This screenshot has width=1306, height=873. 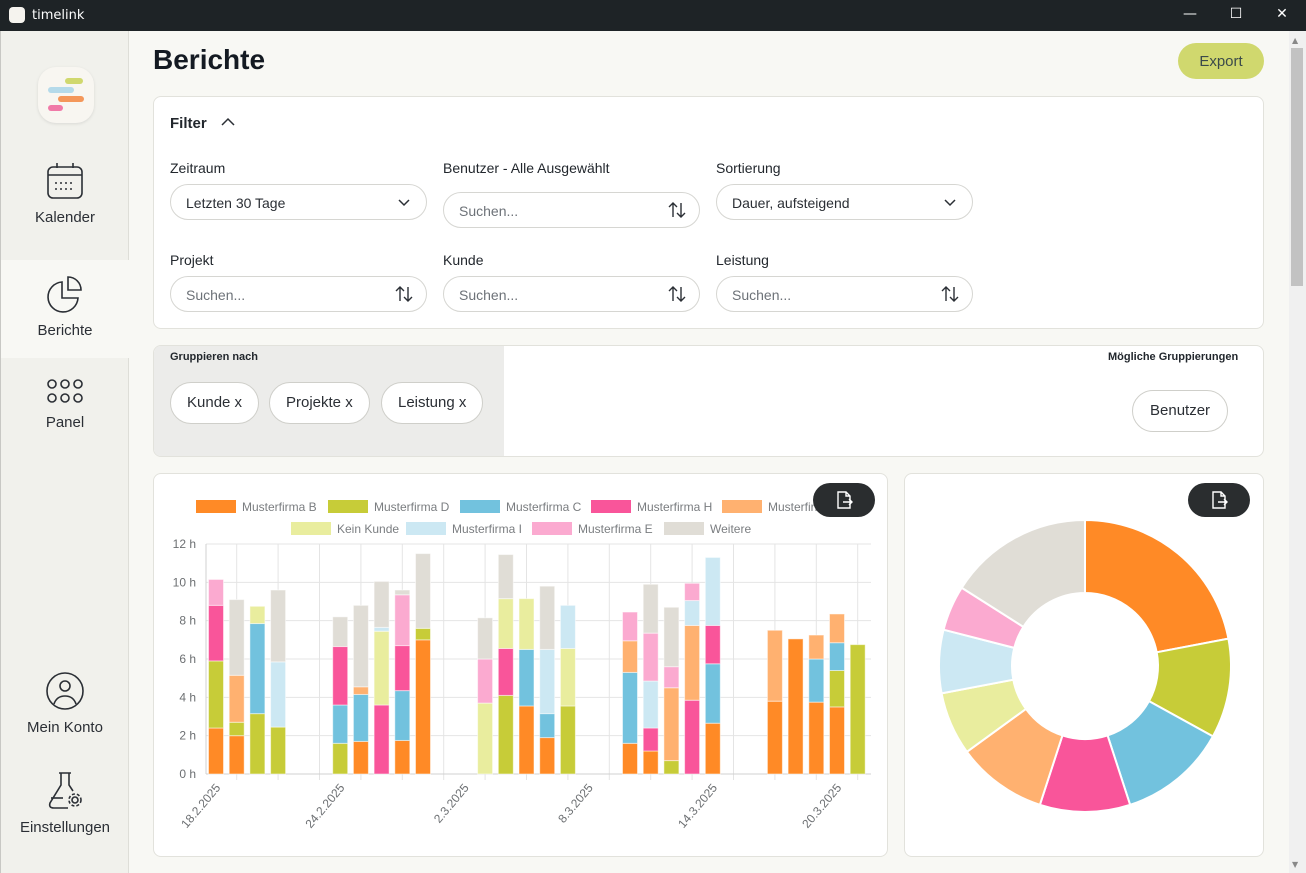 I want to click on minimize-button: —, so click(x=1190, y=14).